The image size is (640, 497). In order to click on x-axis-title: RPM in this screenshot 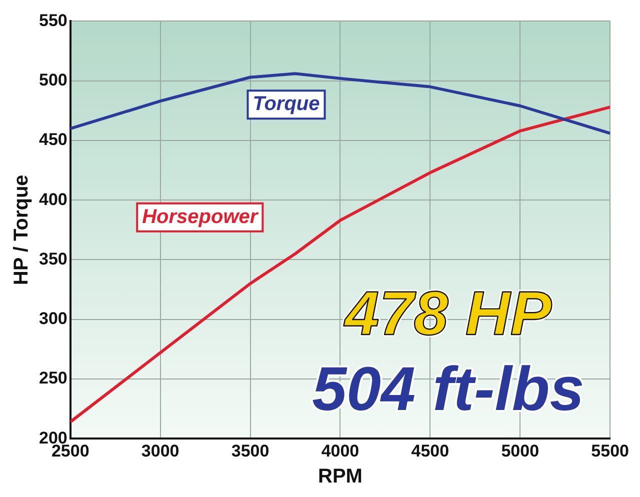, I will do `click(340, 477)`.